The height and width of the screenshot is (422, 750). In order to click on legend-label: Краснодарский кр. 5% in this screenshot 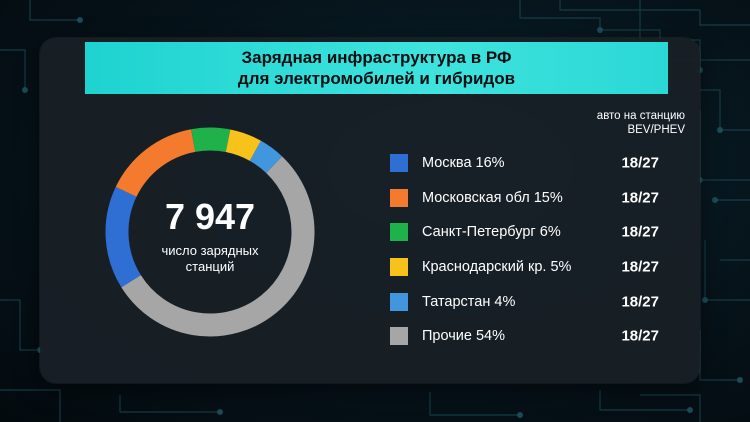, I will do `click(497, 267)`.